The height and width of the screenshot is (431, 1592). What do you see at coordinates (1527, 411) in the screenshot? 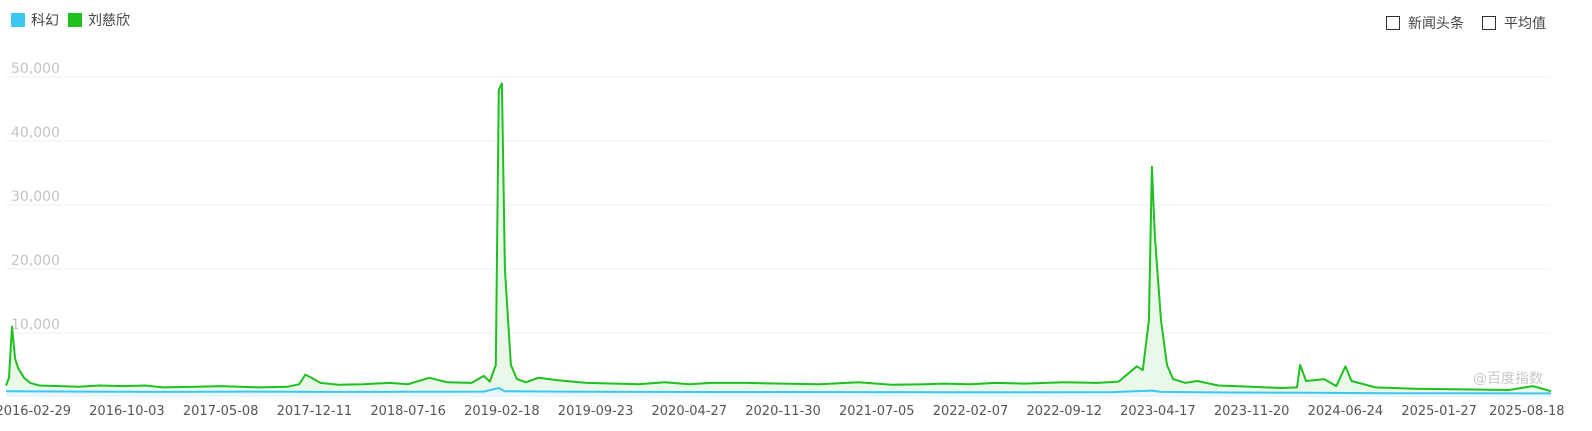
I see `x-tick-label: 2025-08-18` at bounding box center [1527, 411].